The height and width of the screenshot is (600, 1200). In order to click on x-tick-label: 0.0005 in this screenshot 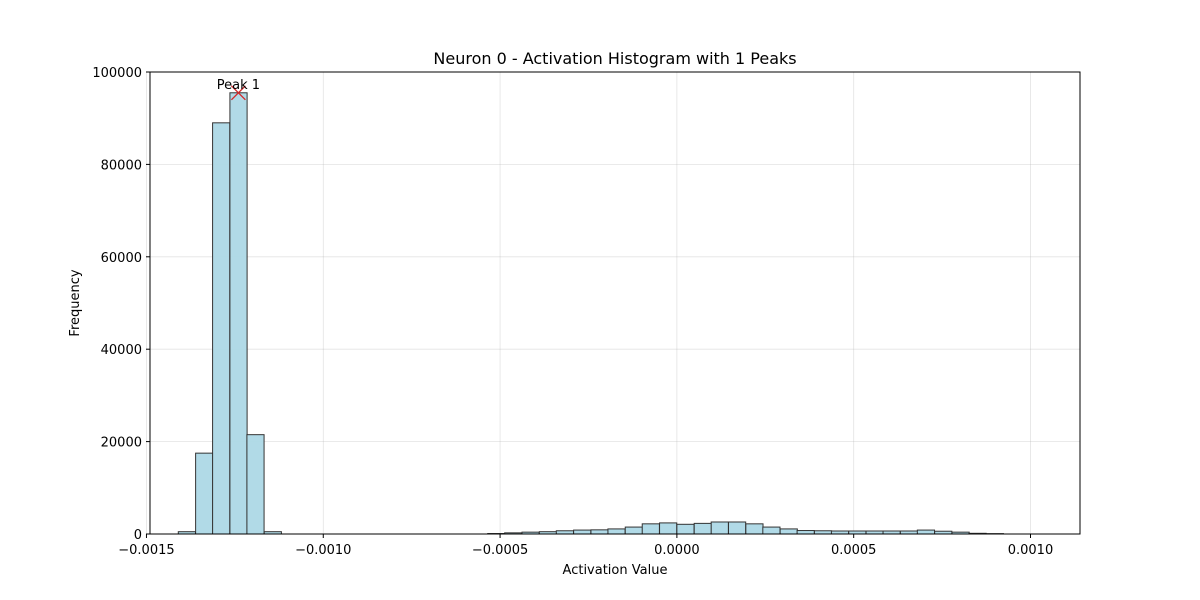, I will do `click(854, 550)`.